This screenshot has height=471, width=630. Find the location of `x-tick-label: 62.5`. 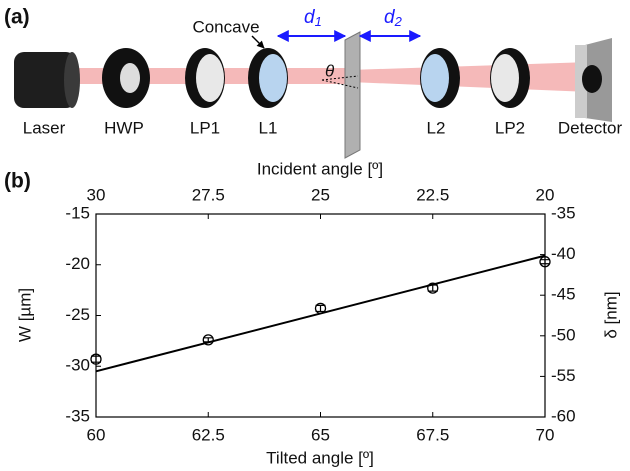

x-tick-label: 62.5 is located at coordinates (208, 434).